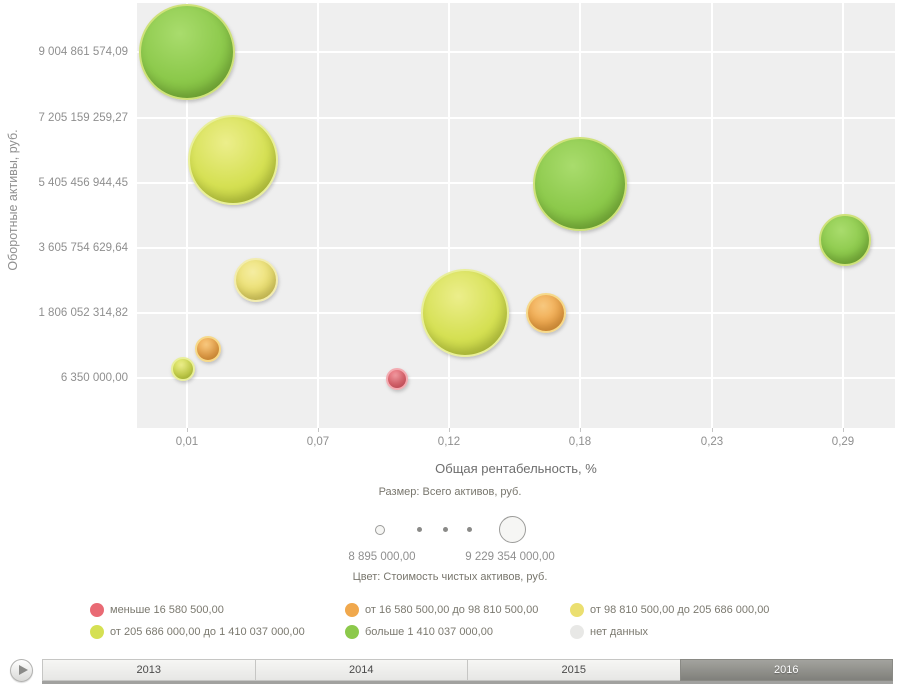  I want to click on legend-item: от 205 686 000,00 до 1 410 037 000,00, so click(197, 632).